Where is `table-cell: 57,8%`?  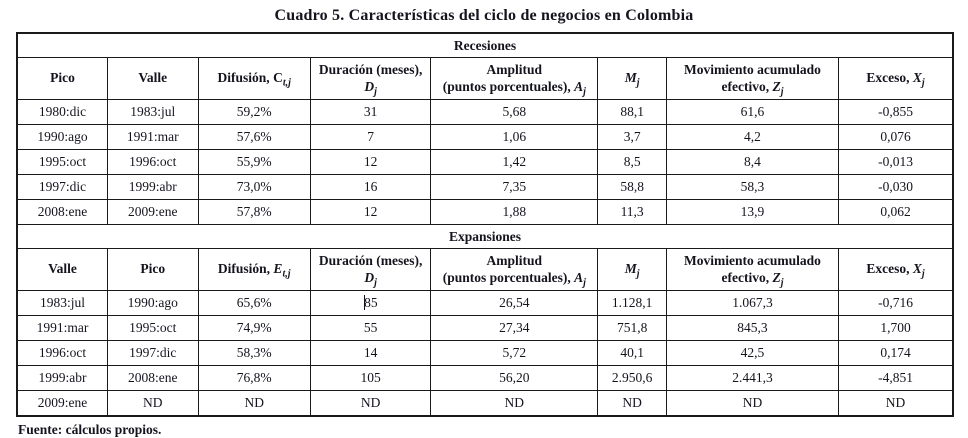
table-cell: 57,8% is located at coordinates (254, 212).